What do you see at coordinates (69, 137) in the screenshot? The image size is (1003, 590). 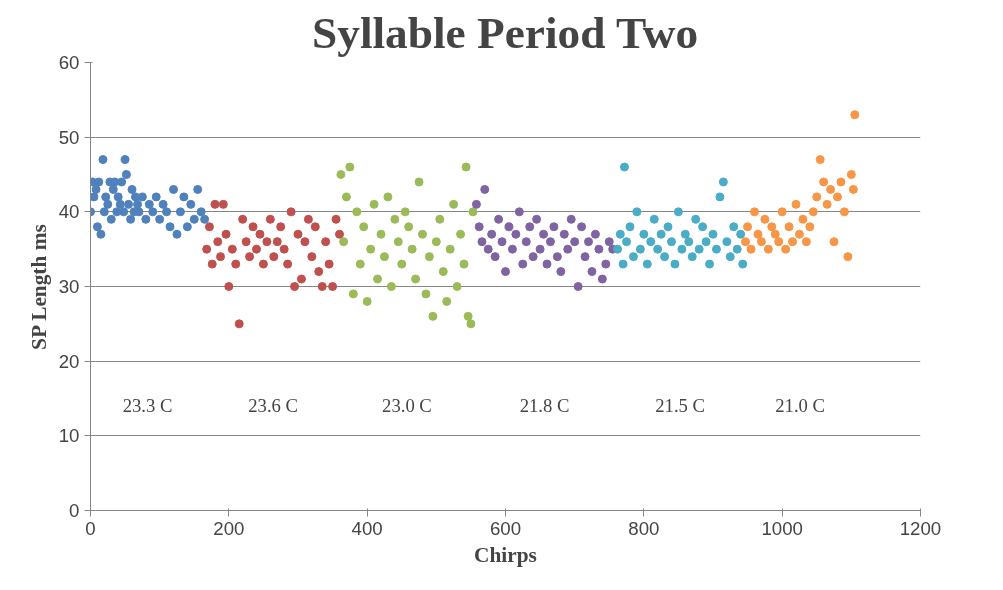 I see `y-tick-label: 50` at bounding box center [69, 137].